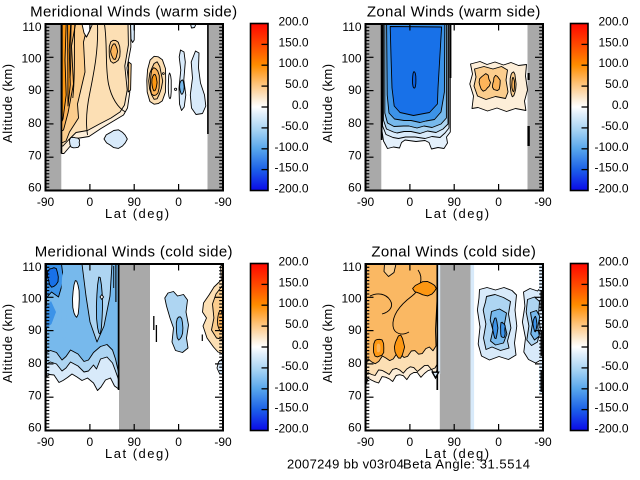 The height and width of the screenshot is (480, 640). I want to click on svg-text: Beta Angle: 31.5514, so click(467, 464).